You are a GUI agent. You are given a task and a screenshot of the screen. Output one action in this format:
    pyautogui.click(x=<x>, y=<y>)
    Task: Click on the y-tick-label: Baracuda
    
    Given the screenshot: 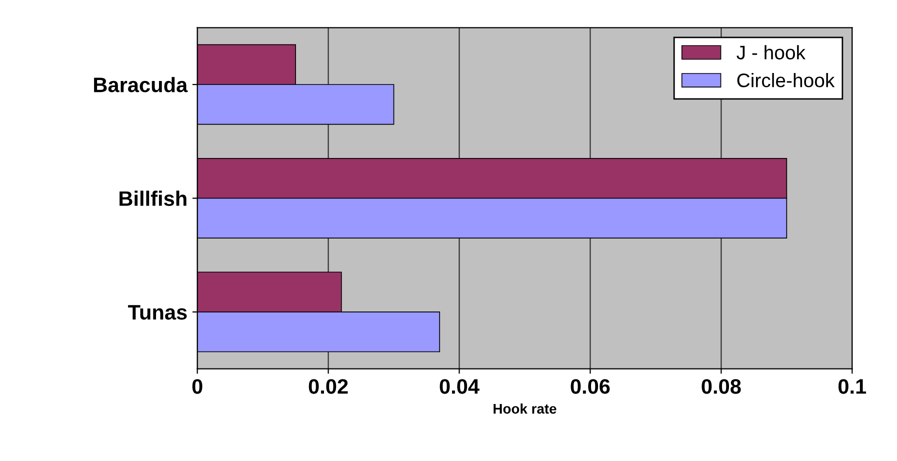 What is the action you would take?
    pyautogui.click(x=141, y=84)
    